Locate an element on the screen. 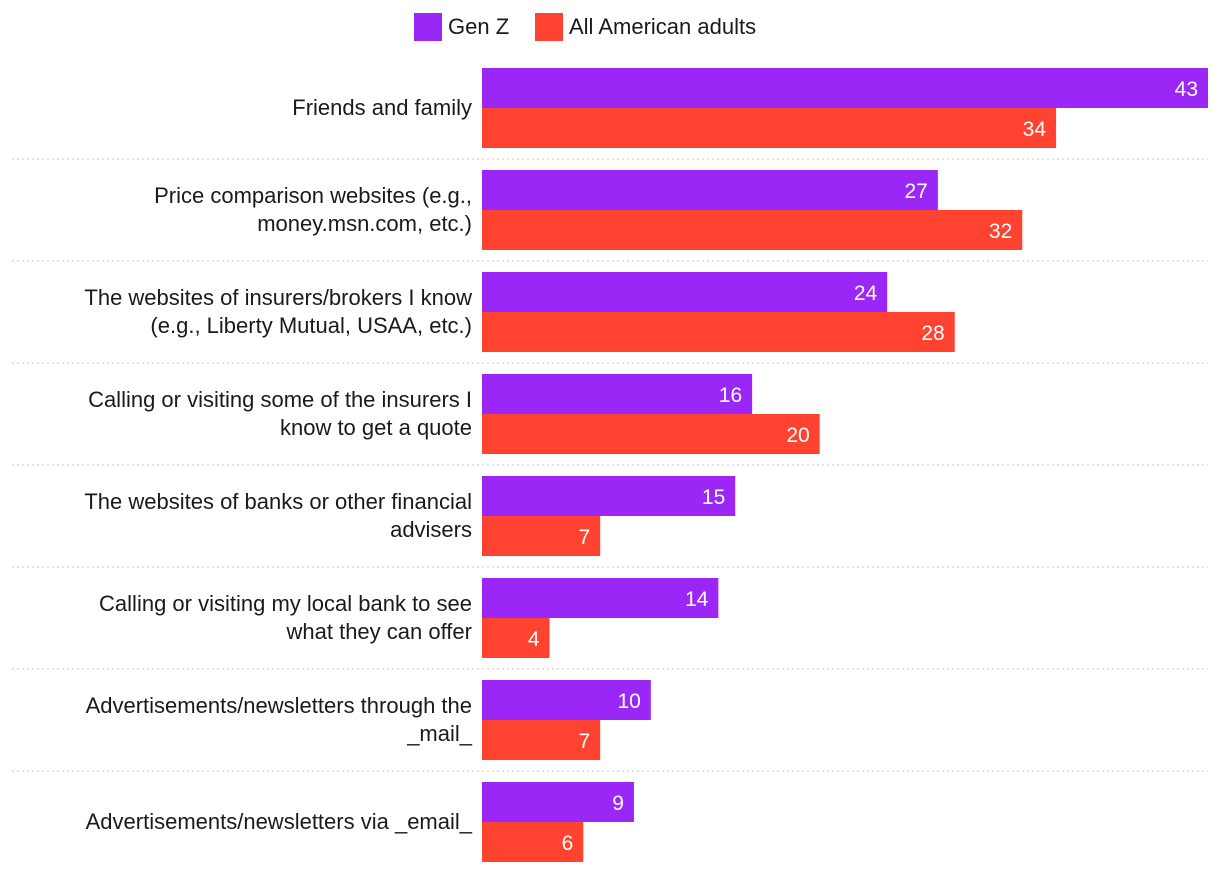 The height and width of the screenshot is (874, 1220). category-label-line: know to get a quote is located at coordinates (376, 427).